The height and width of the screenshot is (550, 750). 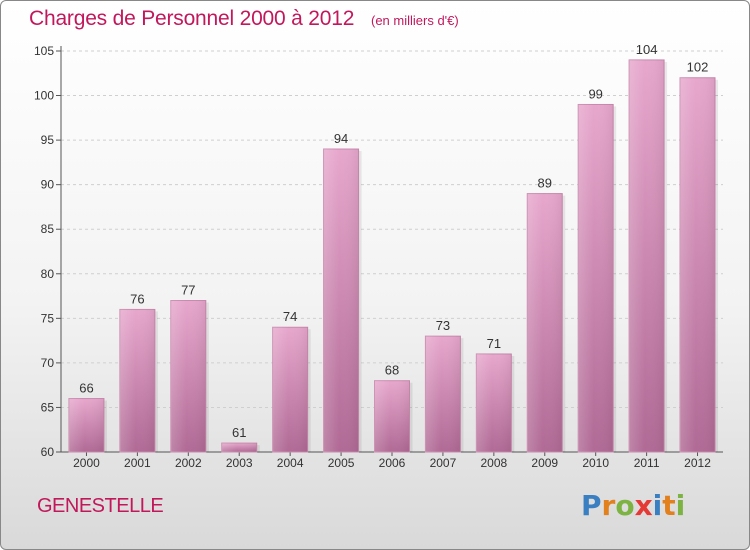 I want to click on proxiti-logo: Proxiti, so click(x=633, y=505).